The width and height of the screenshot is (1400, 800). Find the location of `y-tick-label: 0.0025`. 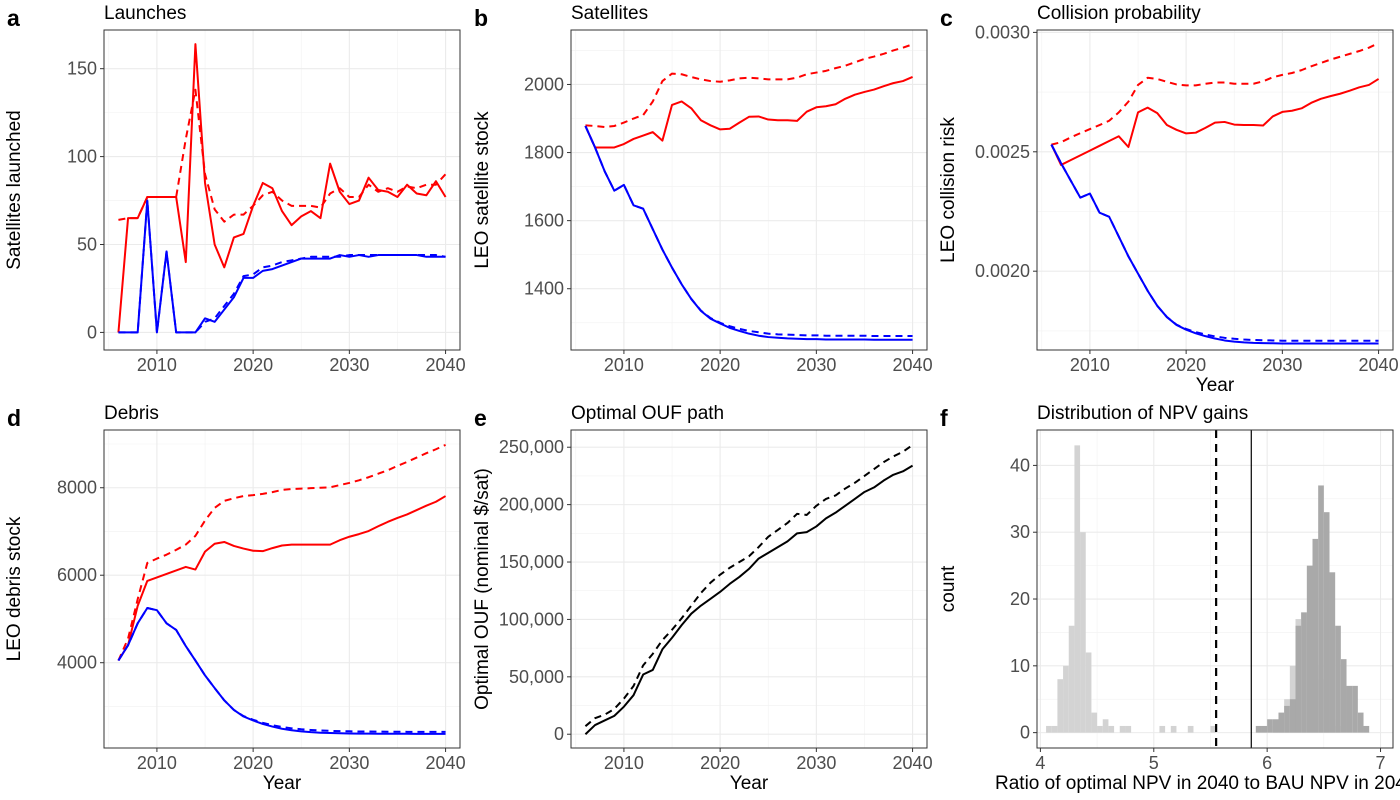

y-tick-label: 0.0025 is located at coordinates (1002, 152).